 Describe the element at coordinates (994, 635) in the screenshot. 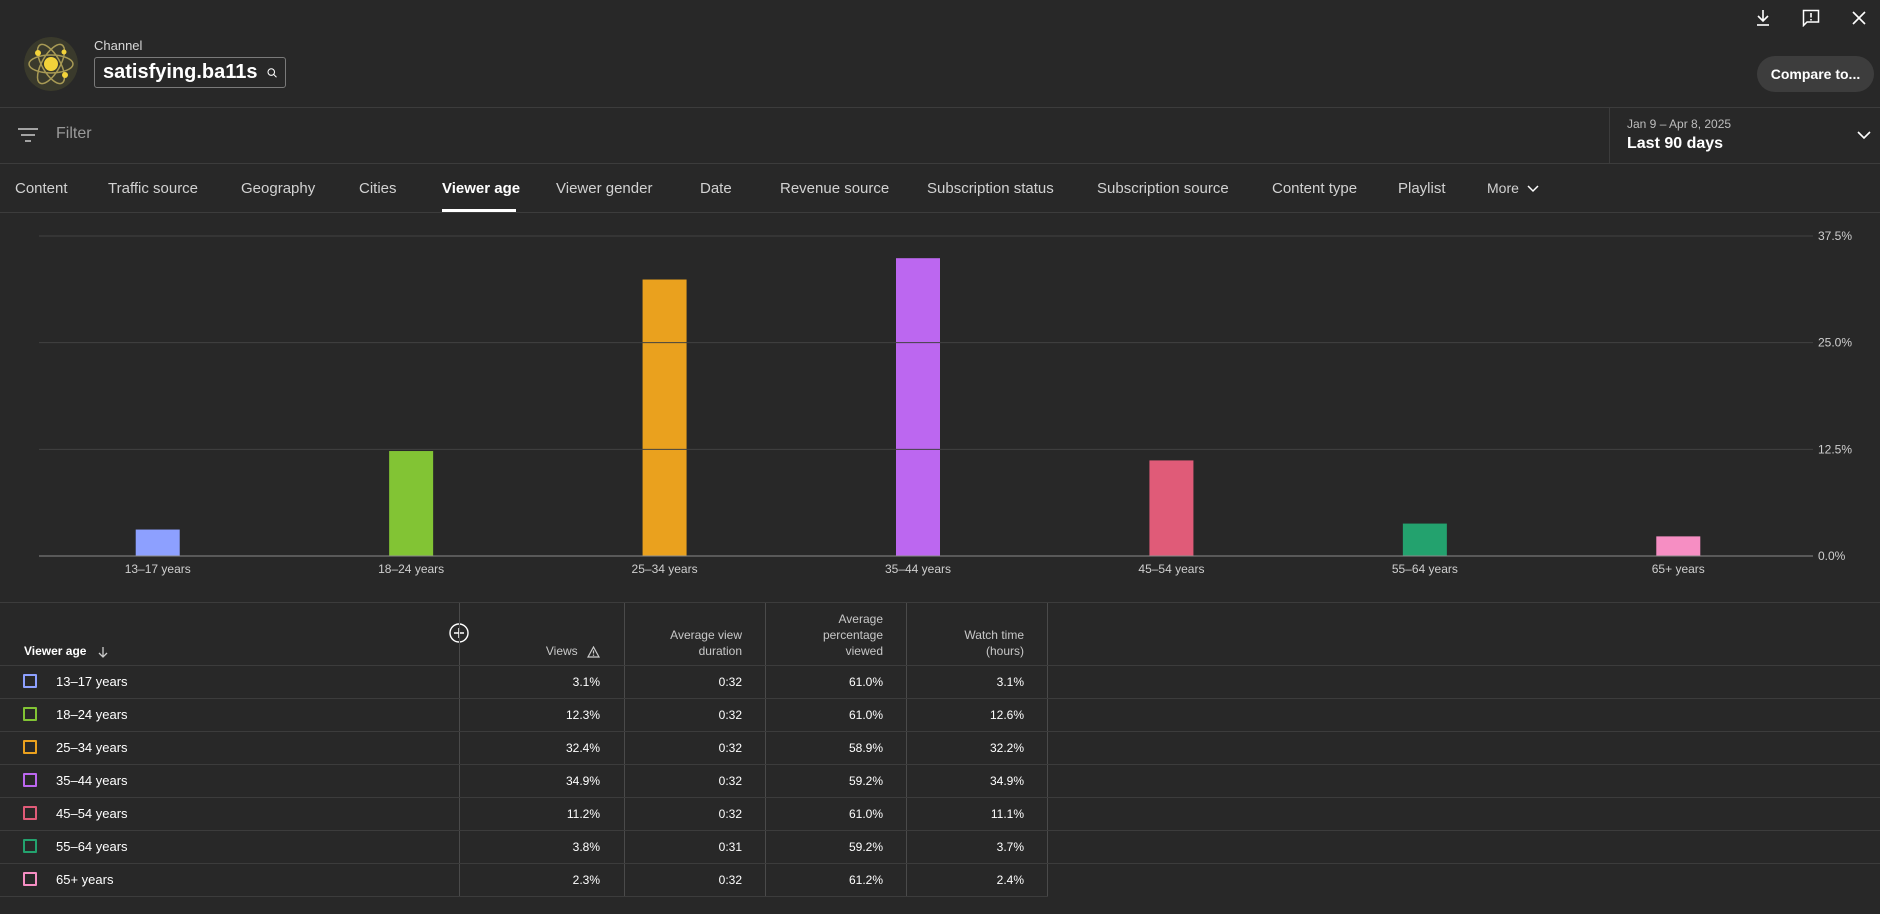

I see `header-line: Watch time` at that location.